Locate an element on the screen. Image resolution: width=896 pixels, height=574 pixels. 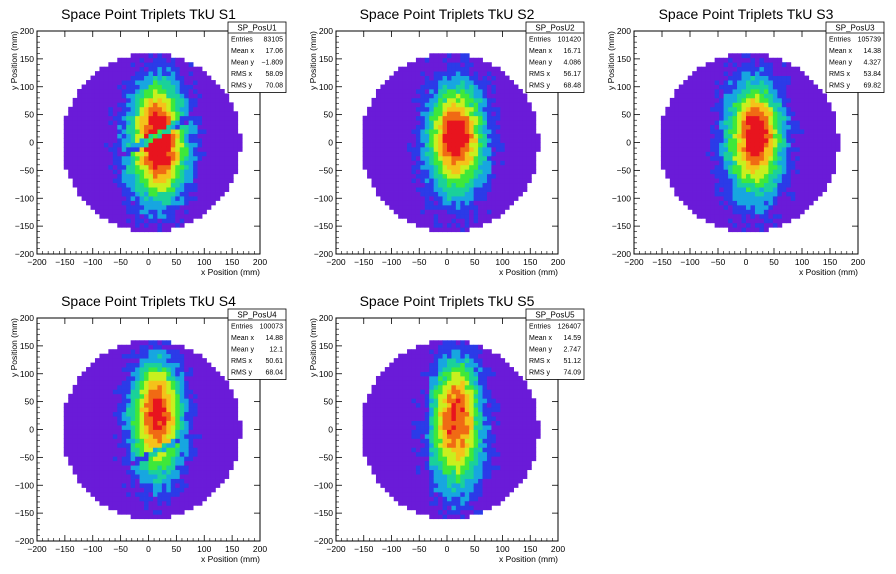
x-axis-label: x Position (mm) is located at coordinates (528, 272).